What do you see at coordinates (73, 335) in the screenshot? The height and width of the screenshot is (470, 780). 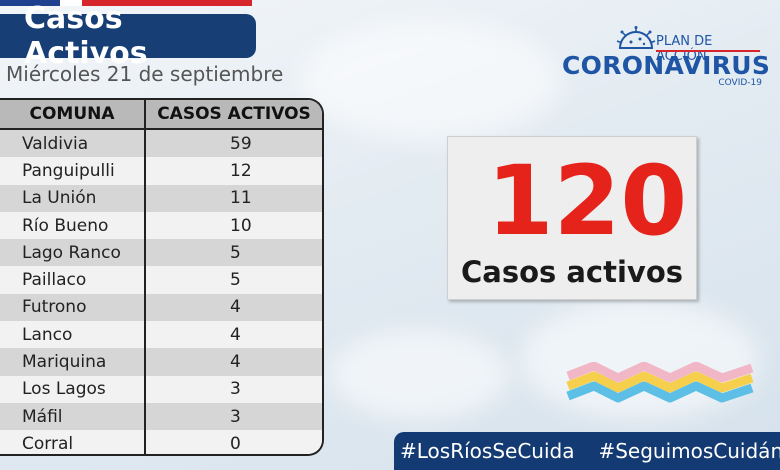 I see `comuna-cell: Lanco` at bounding box center [73, 335].